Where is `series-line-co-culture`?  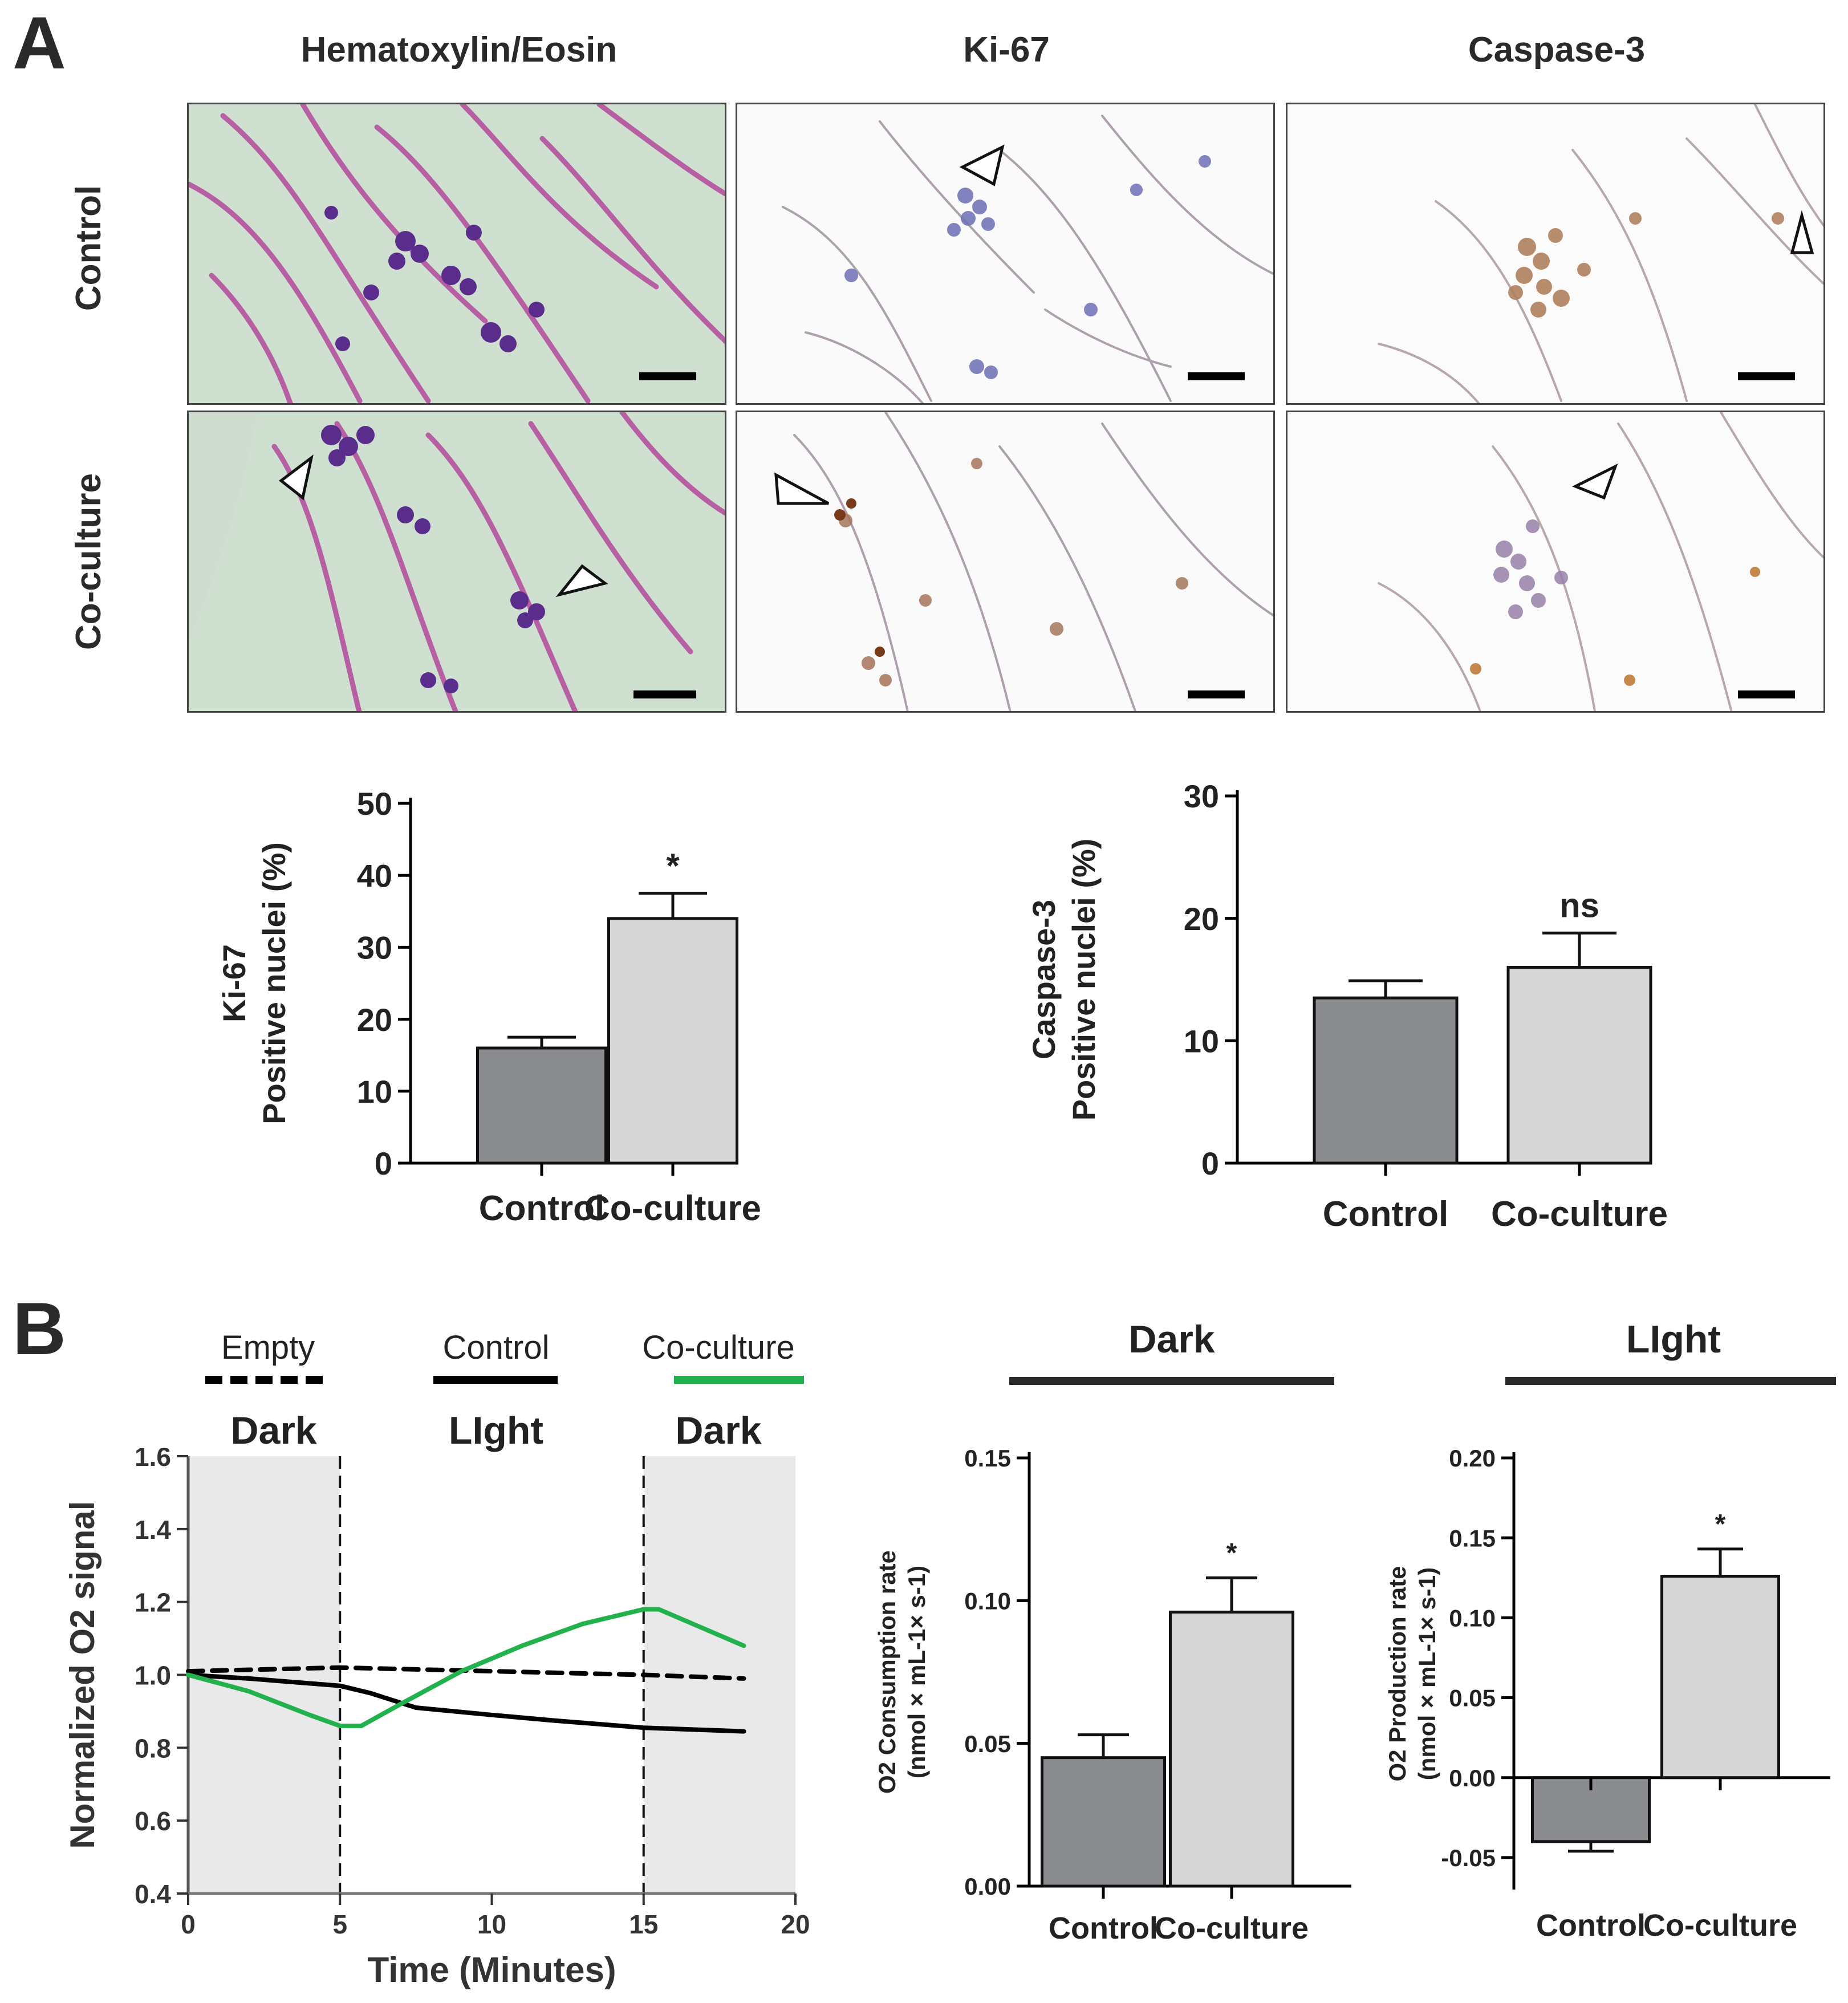
series-line-co-culture is located at coordinates (466, 1667).